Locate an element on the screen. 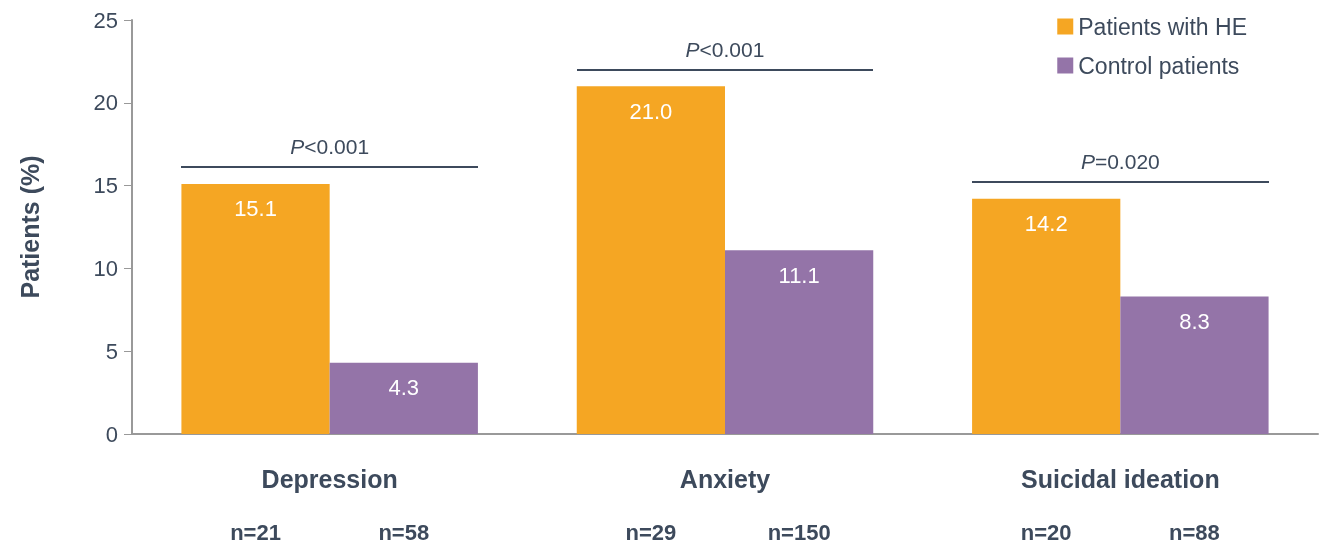  data-label: 21.0 is located at coordinates (651, 111).